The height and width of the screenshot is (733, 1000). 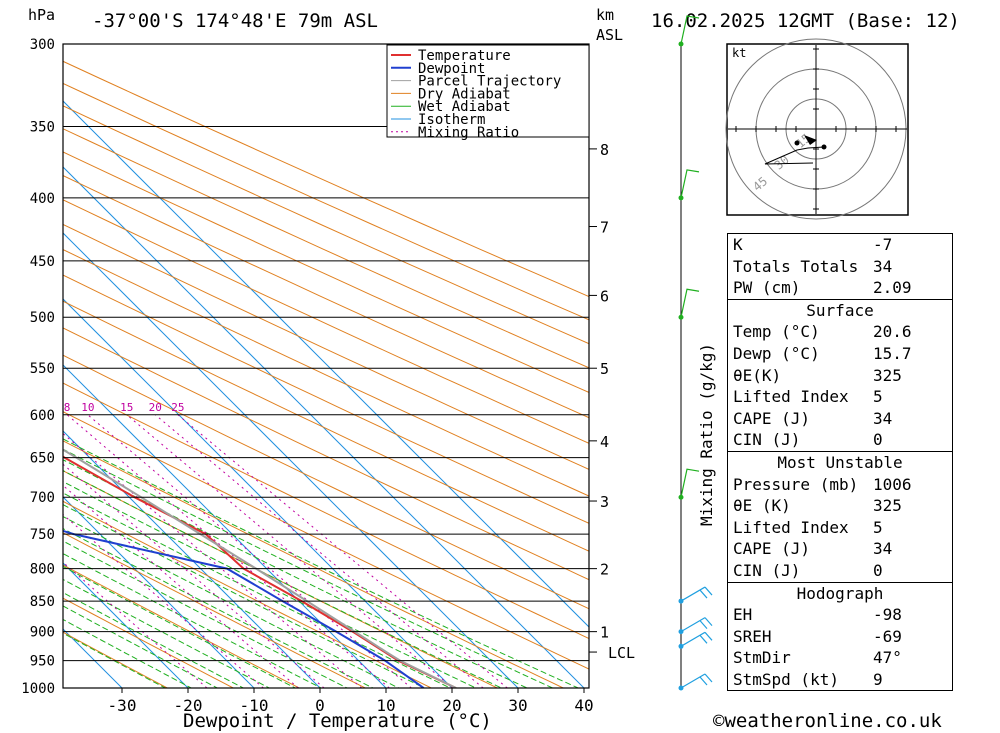 What do you see at coordinates (878, 440) in the screenshot?
I see `row-value: 0` at bounding box center [878, 440].